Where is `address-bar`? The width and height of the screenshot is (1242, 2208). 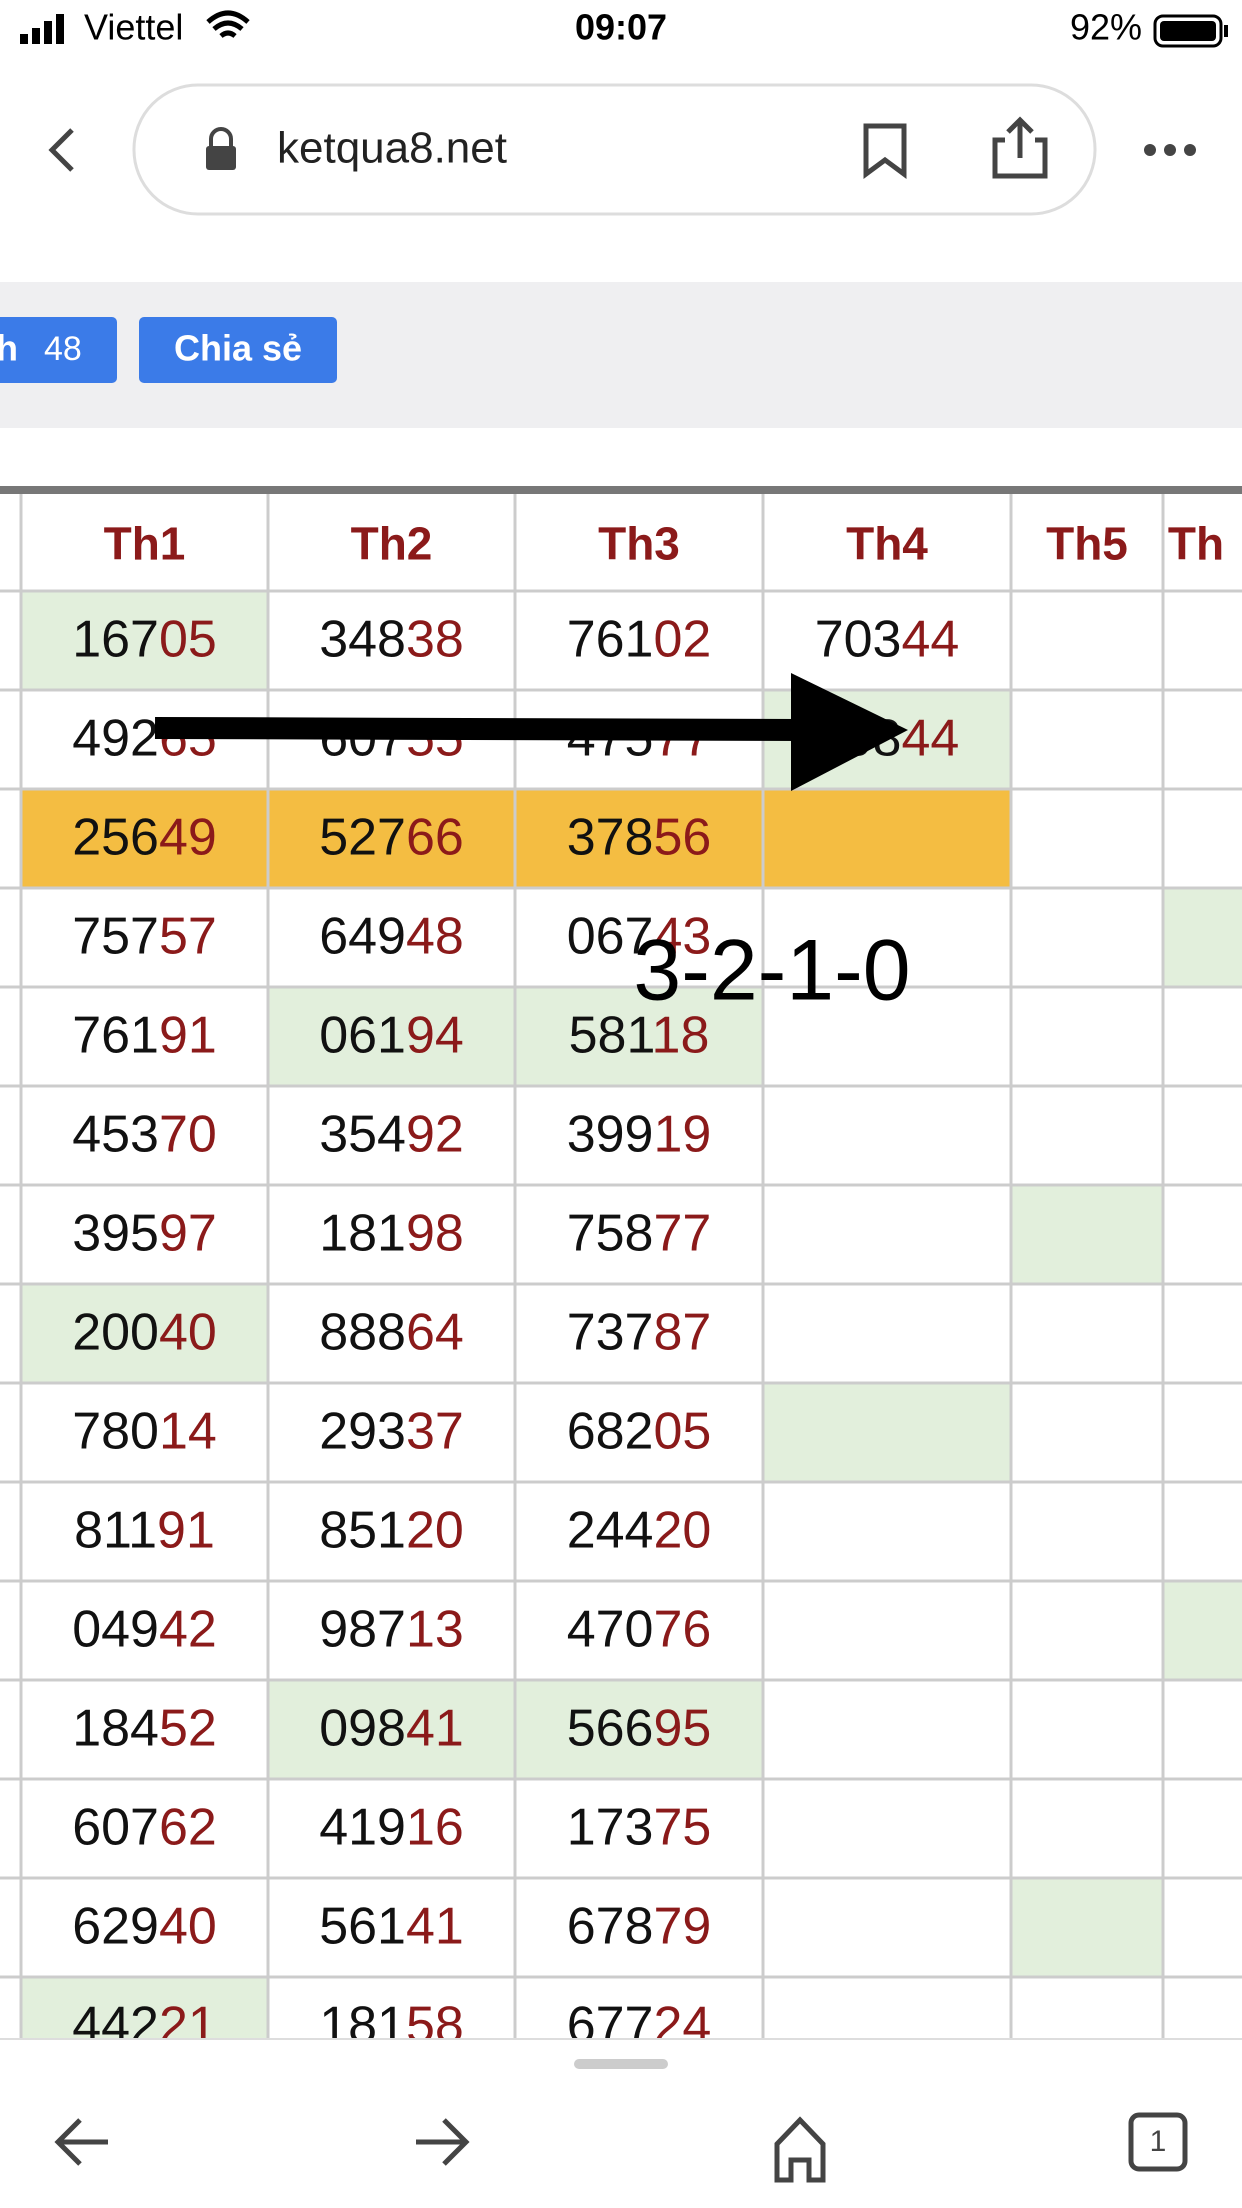
address-bar is located at coordinates (614, 149).